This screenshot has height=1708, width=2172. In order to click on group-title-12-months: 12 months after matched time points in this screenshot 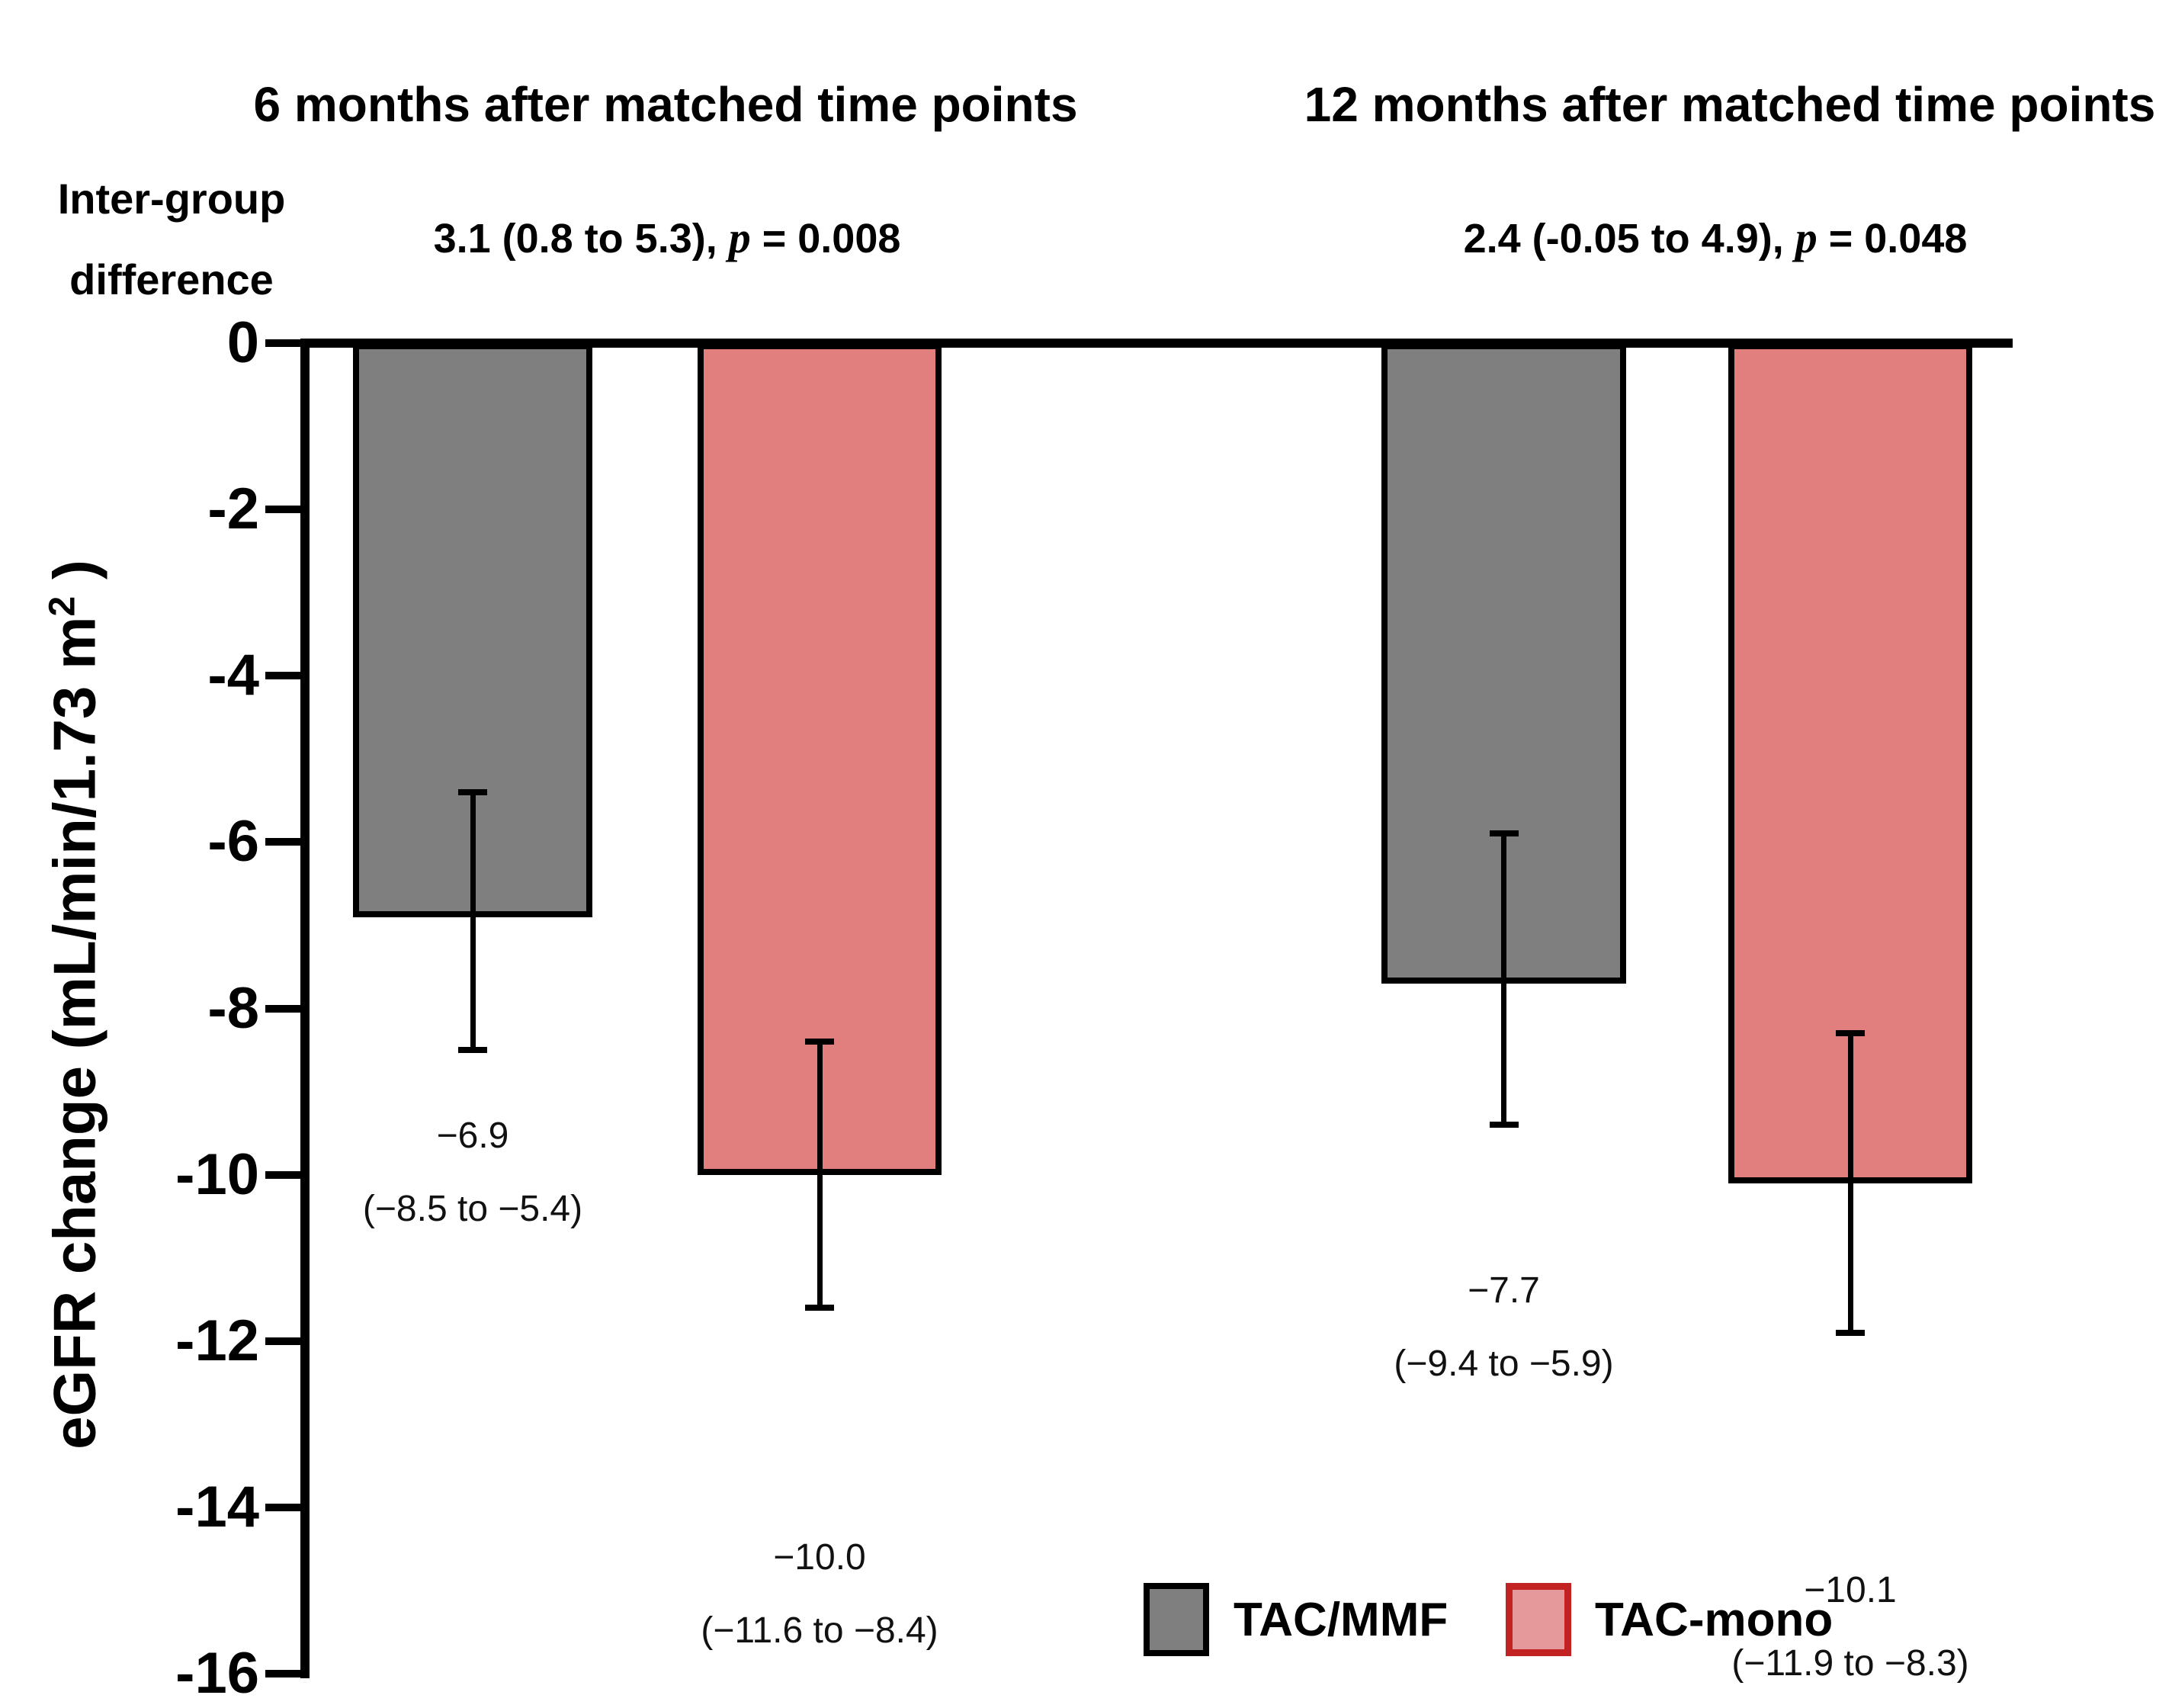, I will do `click(1730, 104)`.